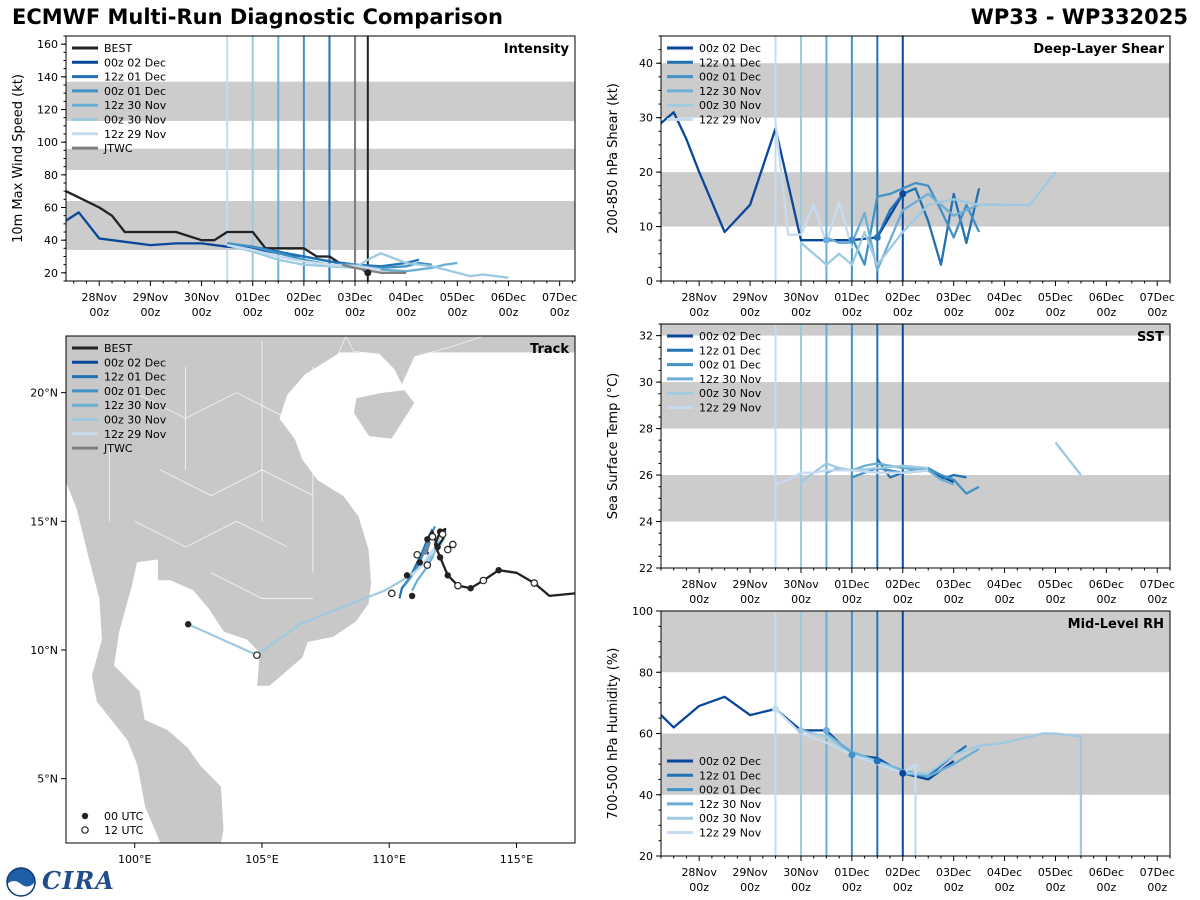 Image resolution: width=1200 pixels, height=900 pixels. What do you see at coordinates (699, 297) in the screenshot?
I see `shear-xtick-day: 28Nov` at bounding box center [699, 297].